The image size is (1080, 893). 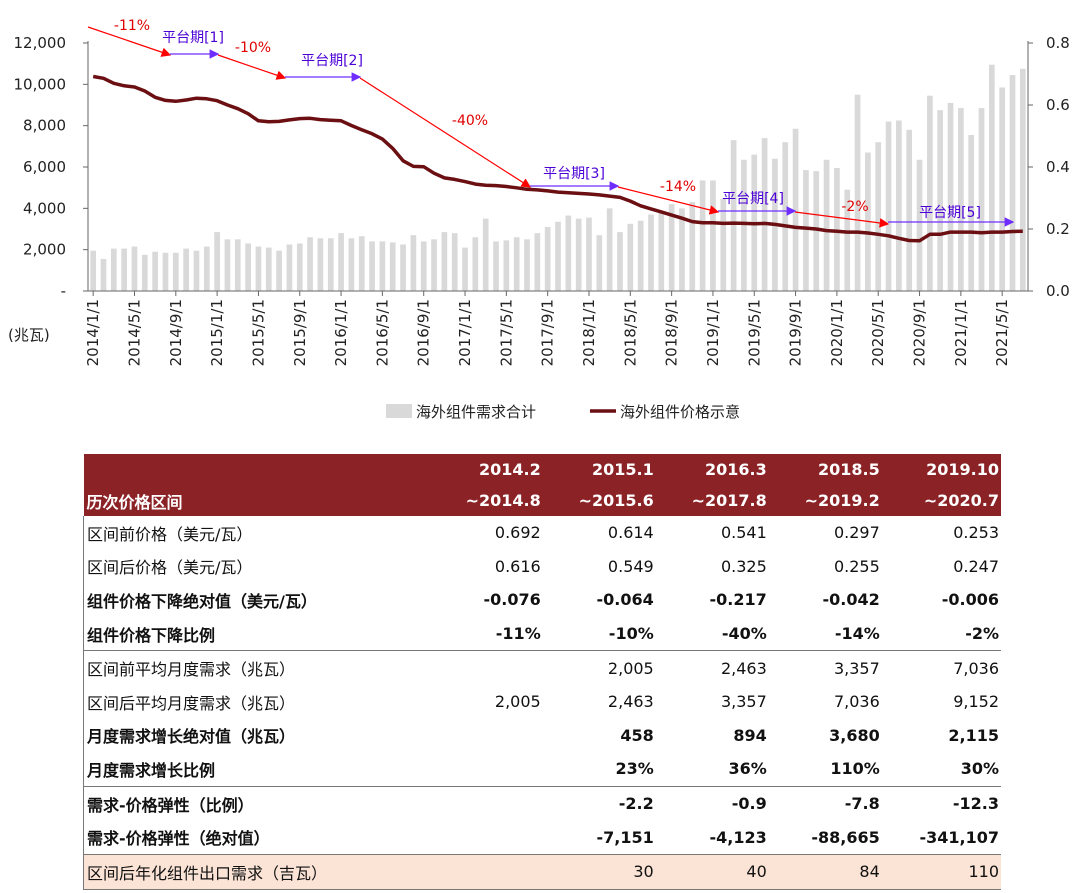 What do you see at coordinates (176, 332) in the screenshot?
I see `x-tick-label: 2014/9/1` at bounding box center [176, 332].